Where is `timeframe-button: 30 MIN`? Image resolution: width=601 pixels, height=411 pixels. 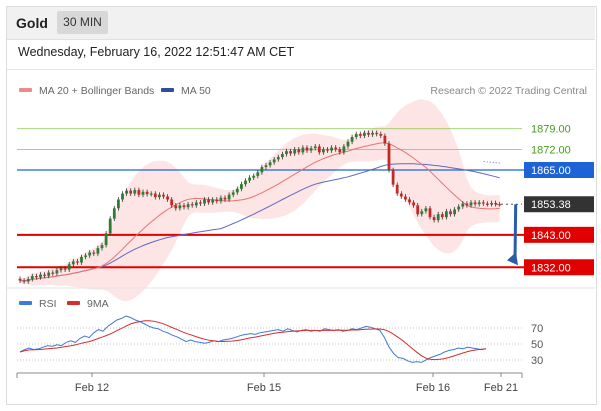
timeframe-button: 30 MIN is located at coordinates (82, 22).